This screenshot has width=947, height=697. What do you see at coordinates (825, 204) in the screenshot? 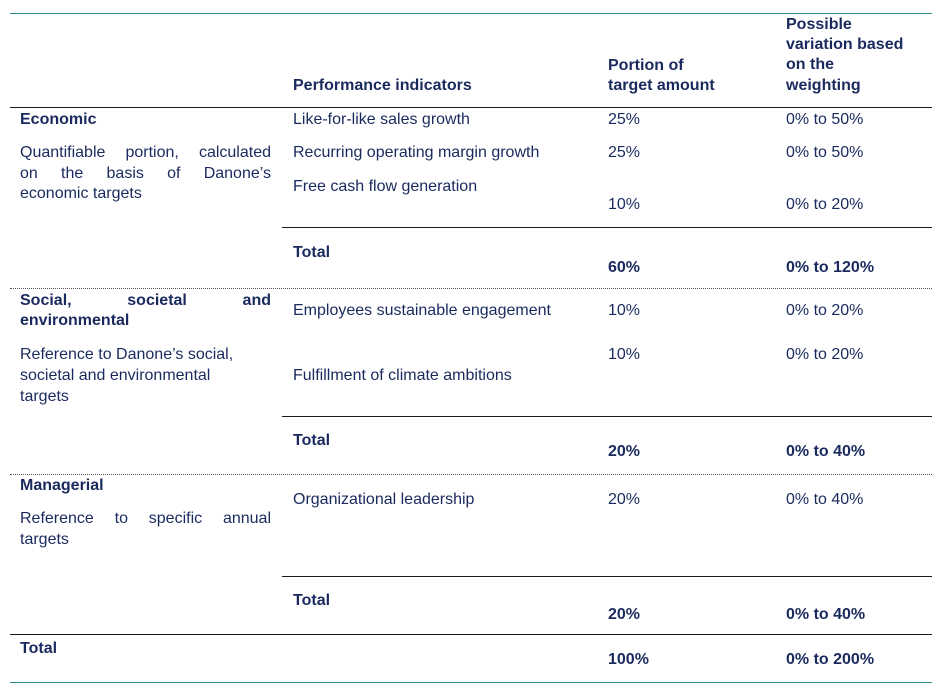
I see `variation-free-cash-flow: 0% to 20%` at bounding box center [825, 204].